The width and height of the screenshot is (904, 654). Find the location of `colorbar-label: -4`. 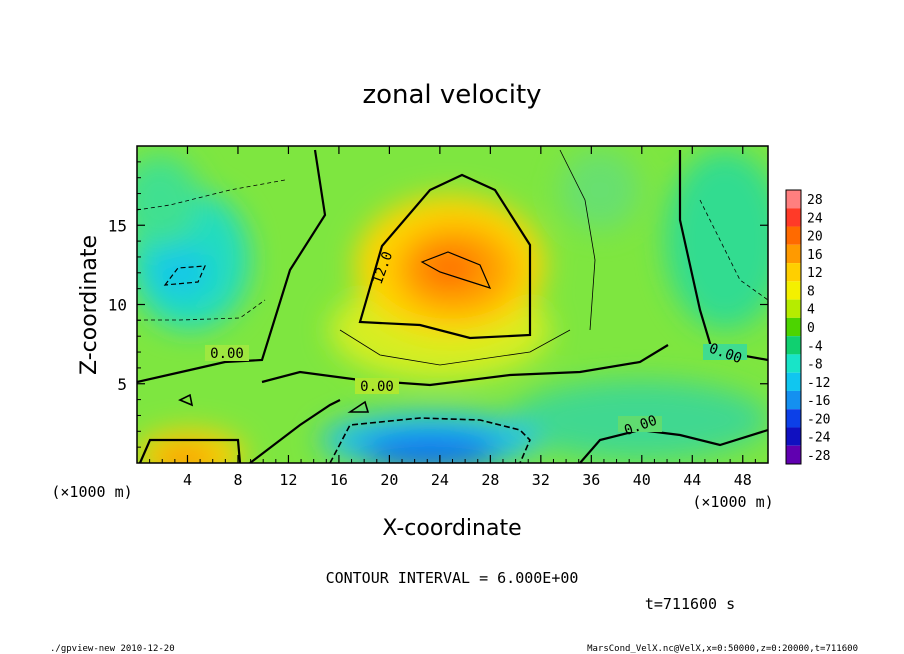

colorbar-label: -4 is located at coordinates (815, 346).